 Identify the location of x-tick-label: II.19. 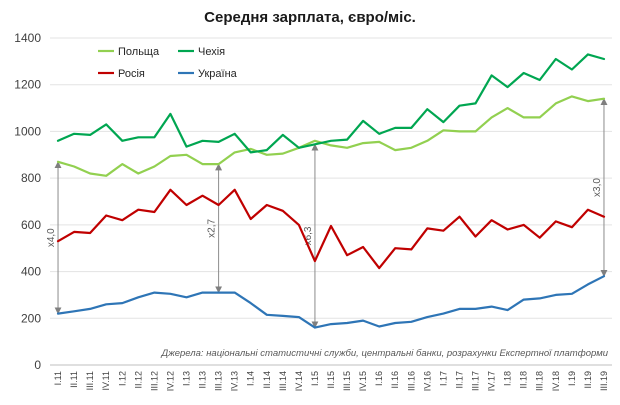
(588, 380).